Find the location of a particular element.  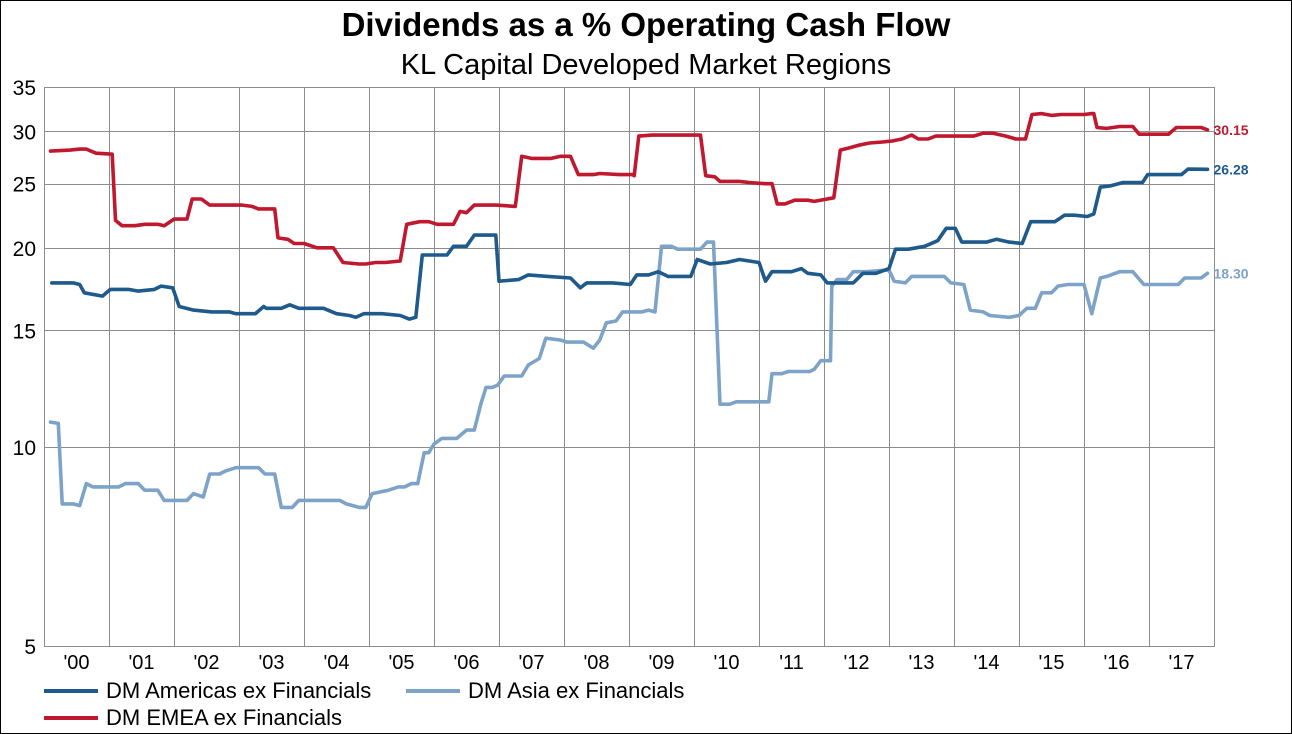

x-tick-label: '08 is located at coordinates (596, 663).